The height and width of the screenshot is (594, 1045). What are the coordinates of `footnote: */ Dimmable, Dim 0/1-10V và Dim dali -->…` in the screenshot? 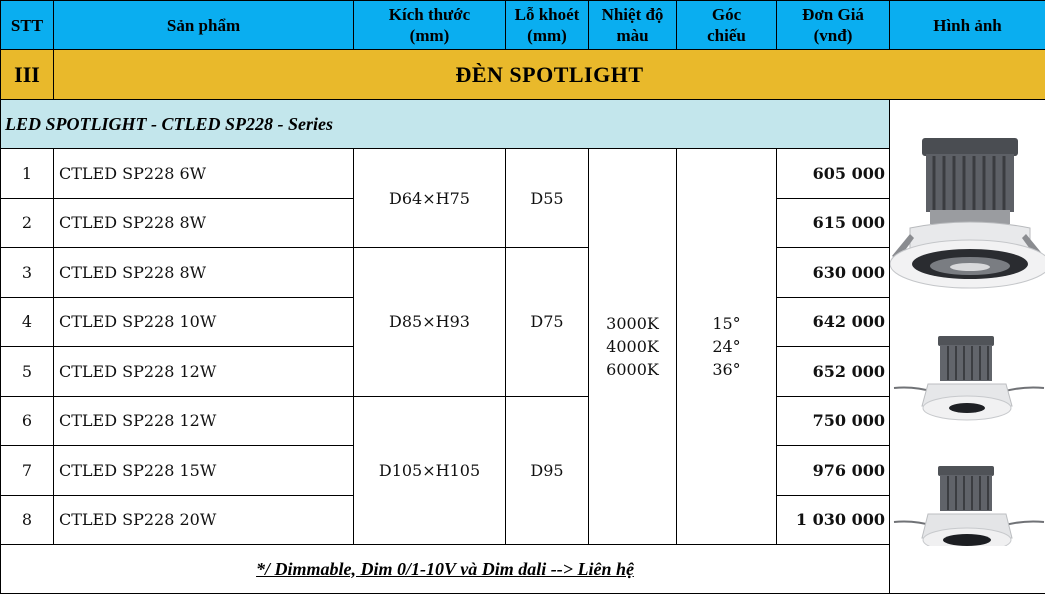 It's located at (445, 569).